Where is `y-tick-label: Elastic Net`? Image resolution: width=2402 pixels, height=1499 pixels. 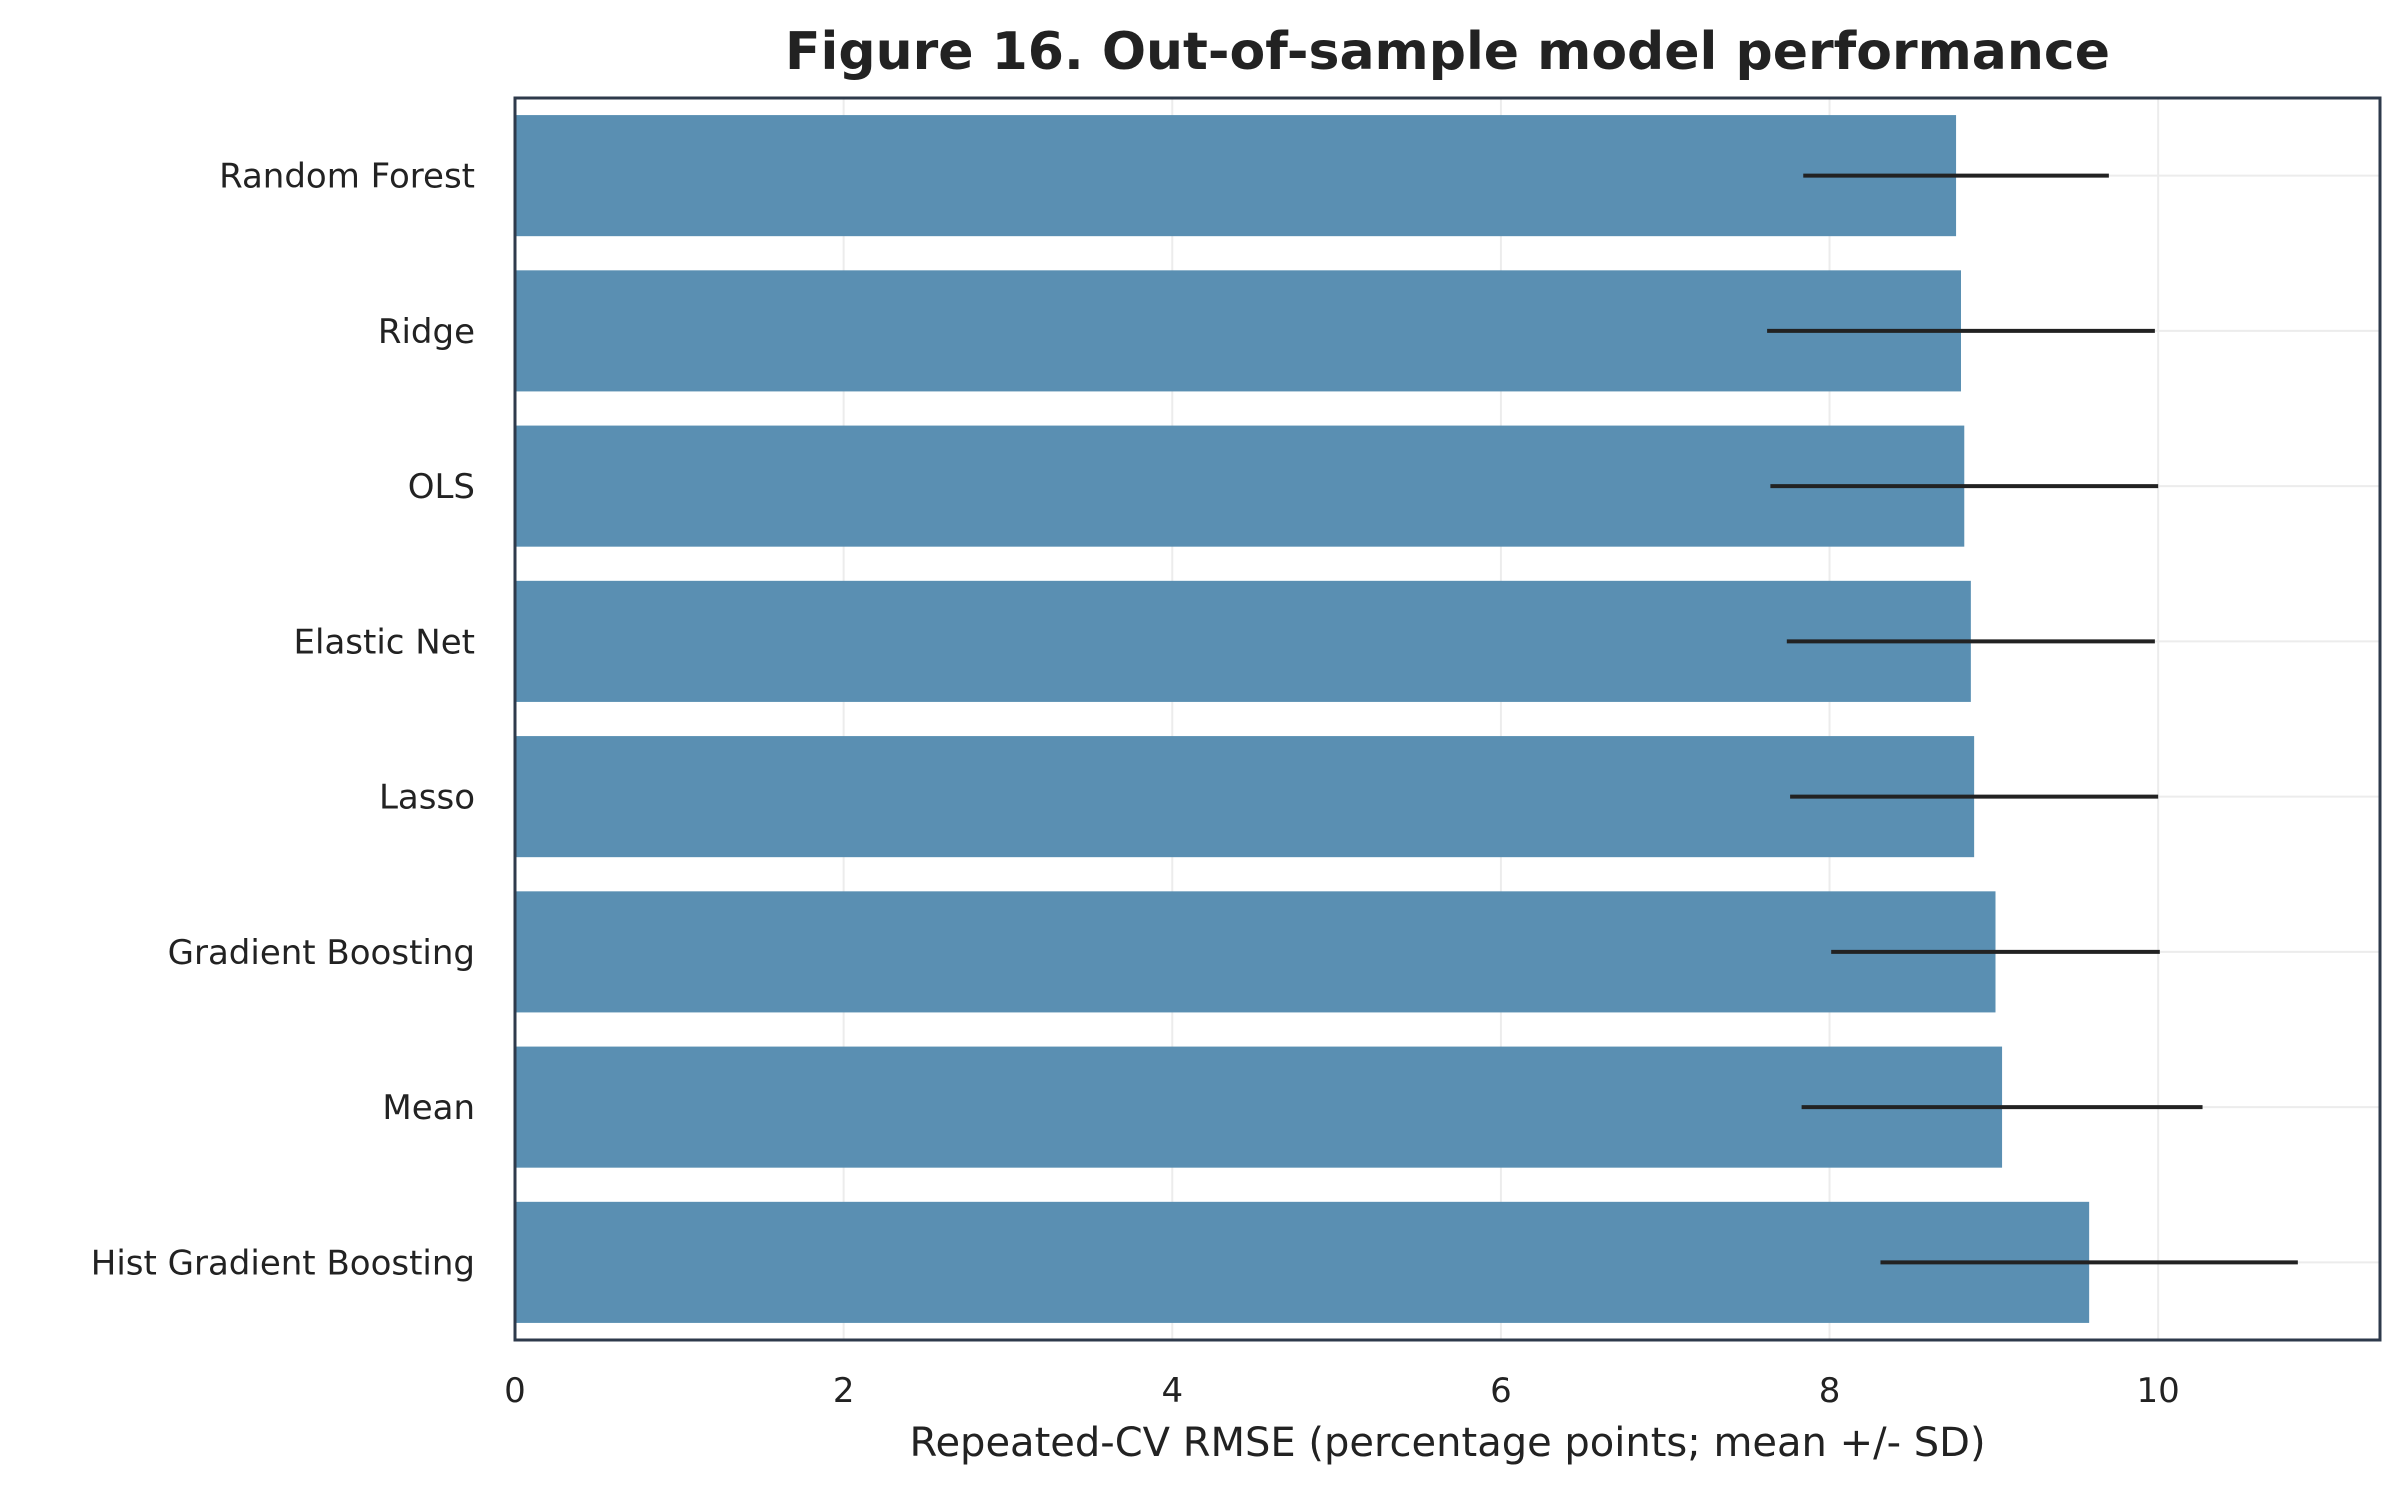
y-tick-label: Elastic Net is located at coordinates (384, 642).